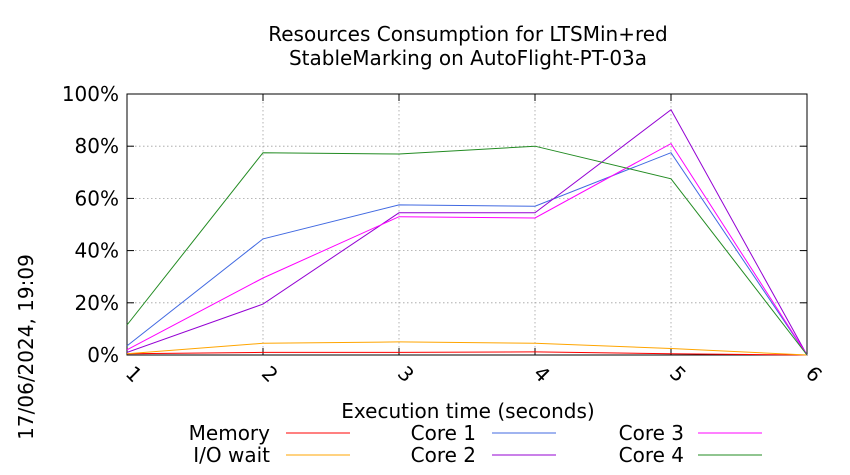 The image size is (850, 475). What do you see at coordinates (467, 348) in the screenshot?
I see `series-line-i-o-wait` at bounding box center [467, 348].